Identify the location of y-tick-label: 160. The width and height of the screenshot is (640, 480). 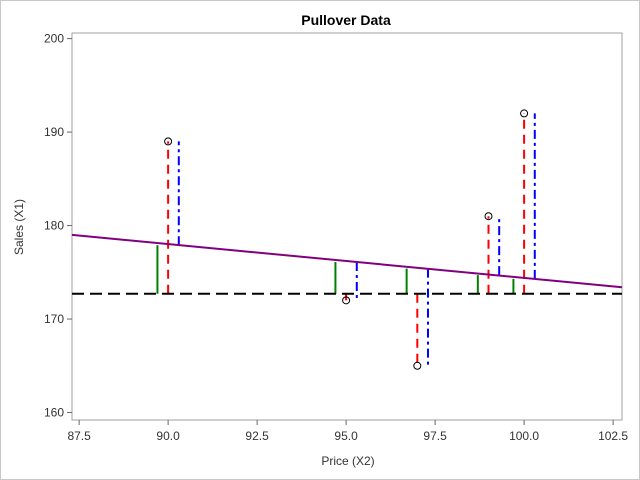
(54, 413).